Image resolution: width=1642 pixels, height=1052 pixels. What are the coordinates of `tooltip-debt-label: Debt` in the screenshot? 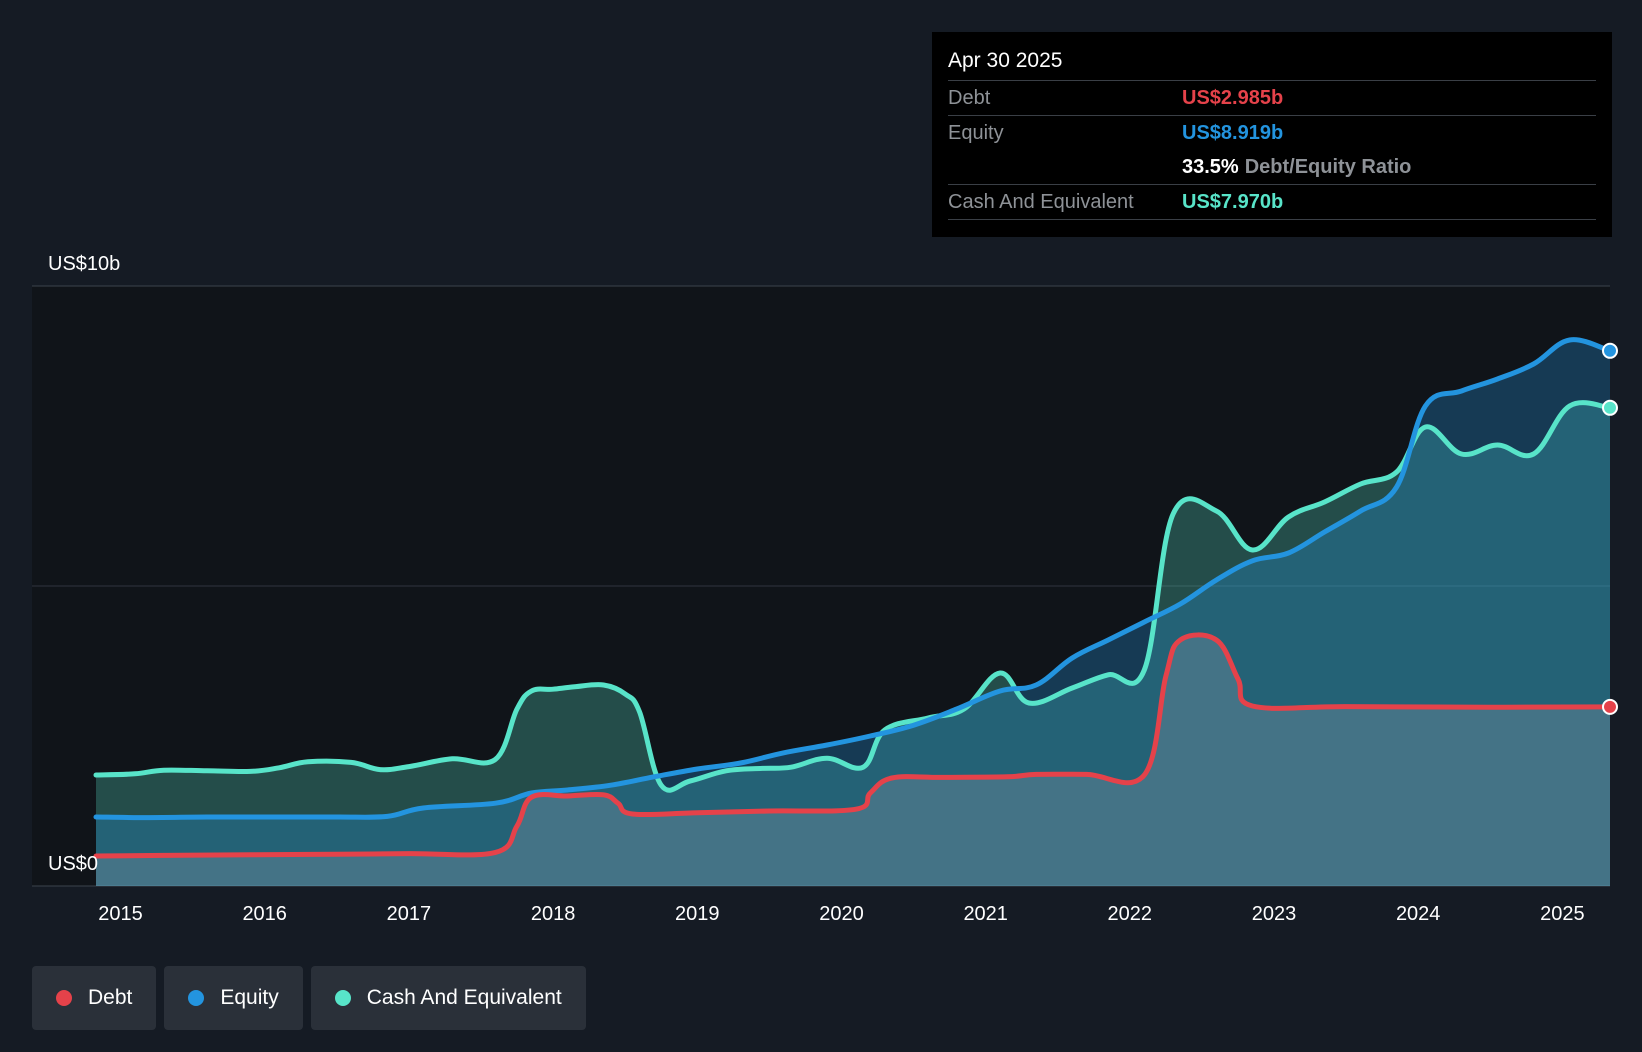 It's located at (969, 98).